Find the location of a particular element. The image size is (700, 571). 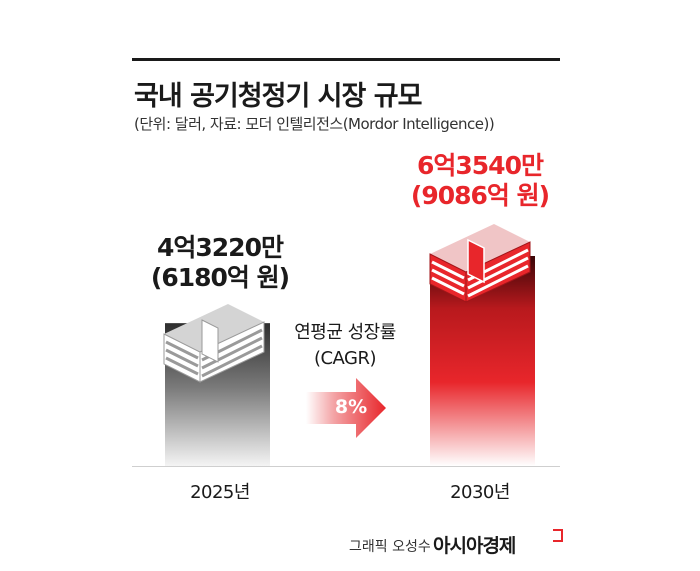

value-label-2030: 6억3540만 (9086억 원) is located at coordinates (480, 181).